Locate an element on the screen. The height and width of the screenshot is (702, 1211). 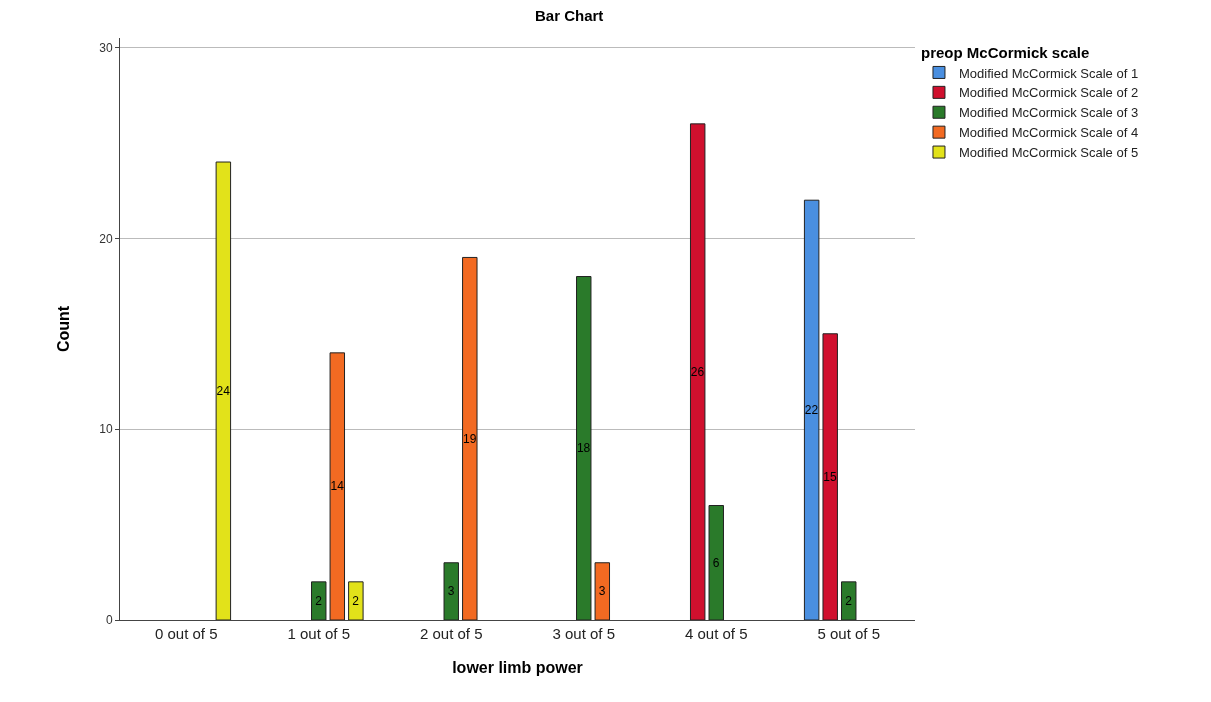
data-label: 24 is located at coordinates (223, 391).